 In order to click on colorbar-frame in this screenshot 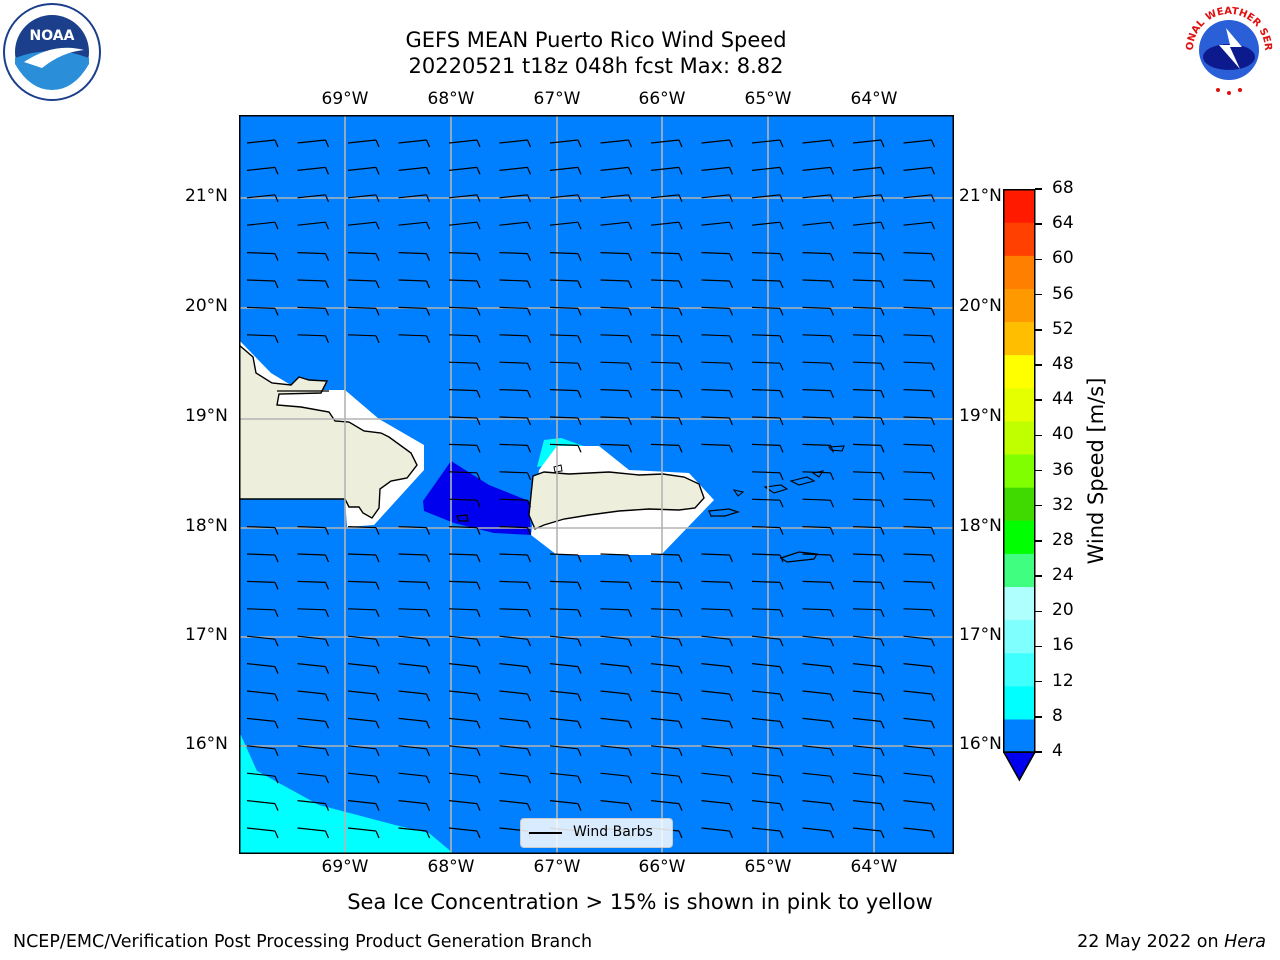, I will do `click(1019, 471)`.